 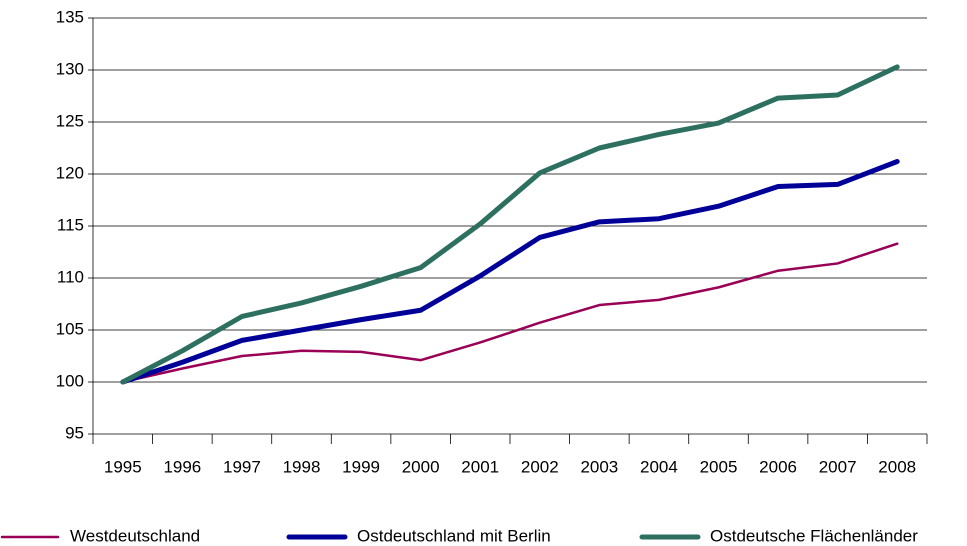 I want to click on x-tick-label: 2001, so click(x=480, y=466).